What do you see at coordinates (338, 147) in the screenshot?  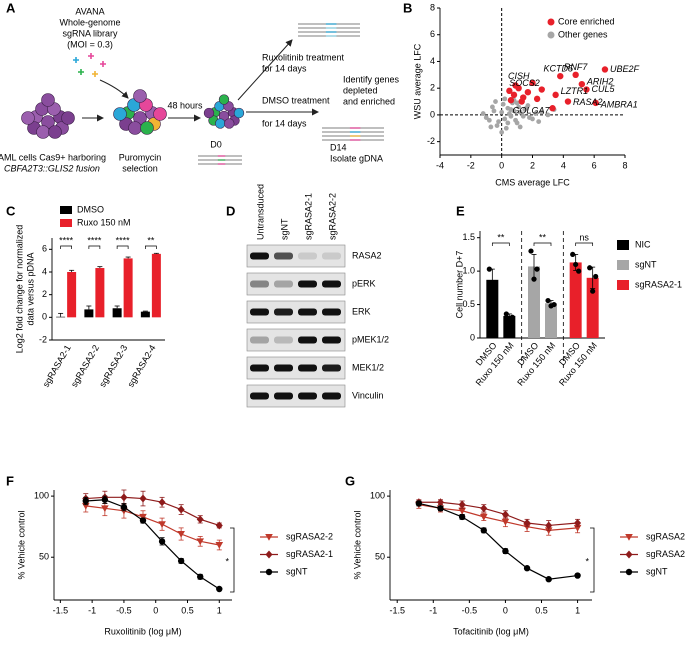 I see `diagram-text: D14` at bounding box center [338, 147].